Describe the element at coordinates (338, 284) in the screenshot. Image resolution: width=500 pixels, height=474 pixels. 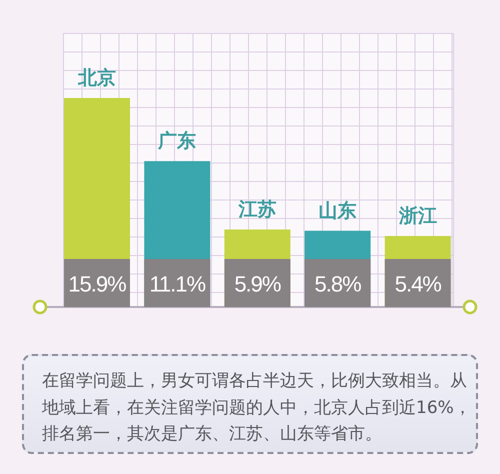
I see `data-label: 5.8%` at that location.